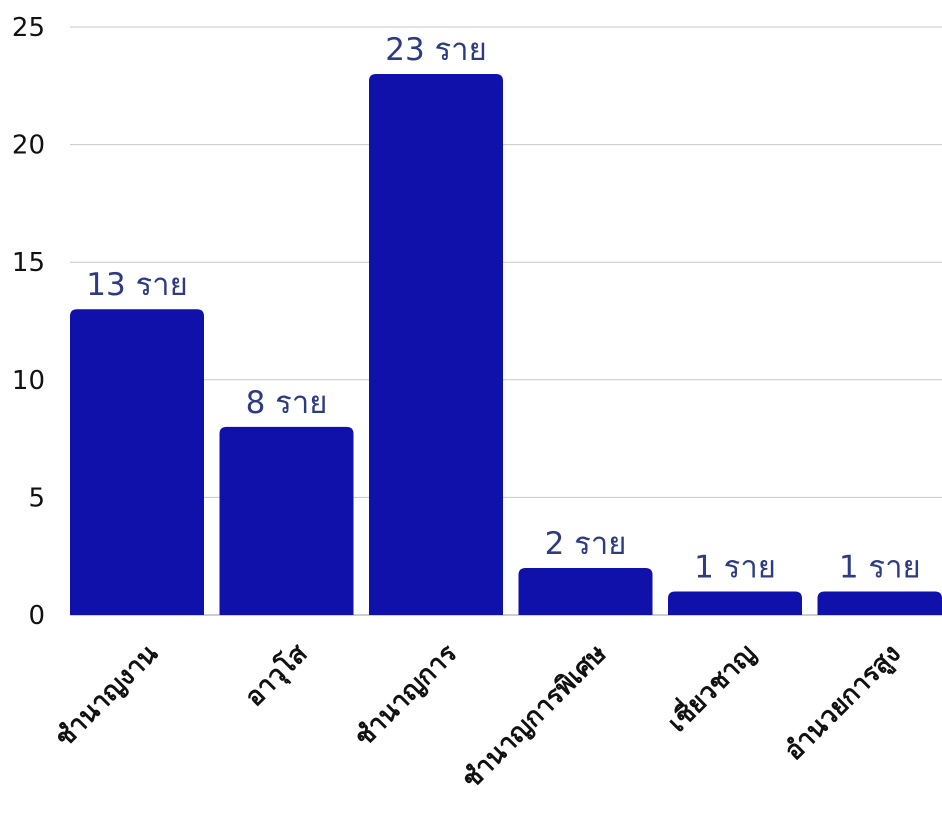 The image size is (942, 836). I want to click on x-tick-label-0: ชำนาญงาน, so click(107, 696).